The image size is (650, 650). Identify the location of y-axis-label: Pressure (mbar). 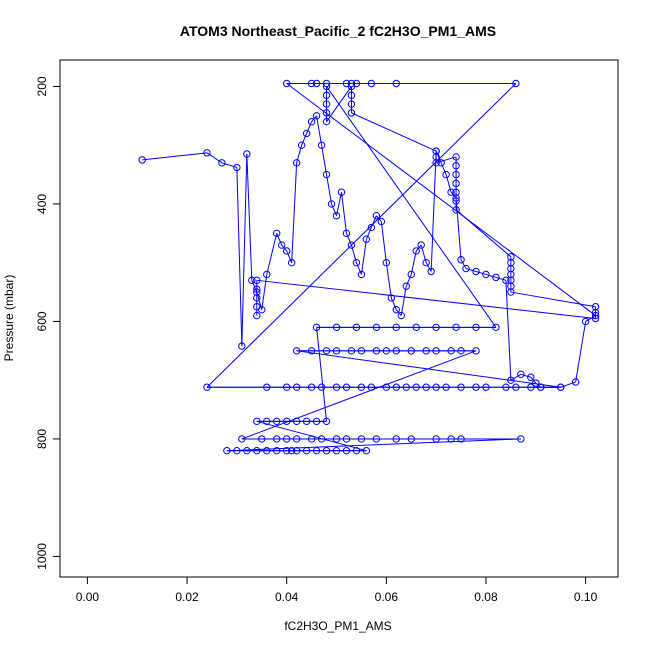
(9, 318).